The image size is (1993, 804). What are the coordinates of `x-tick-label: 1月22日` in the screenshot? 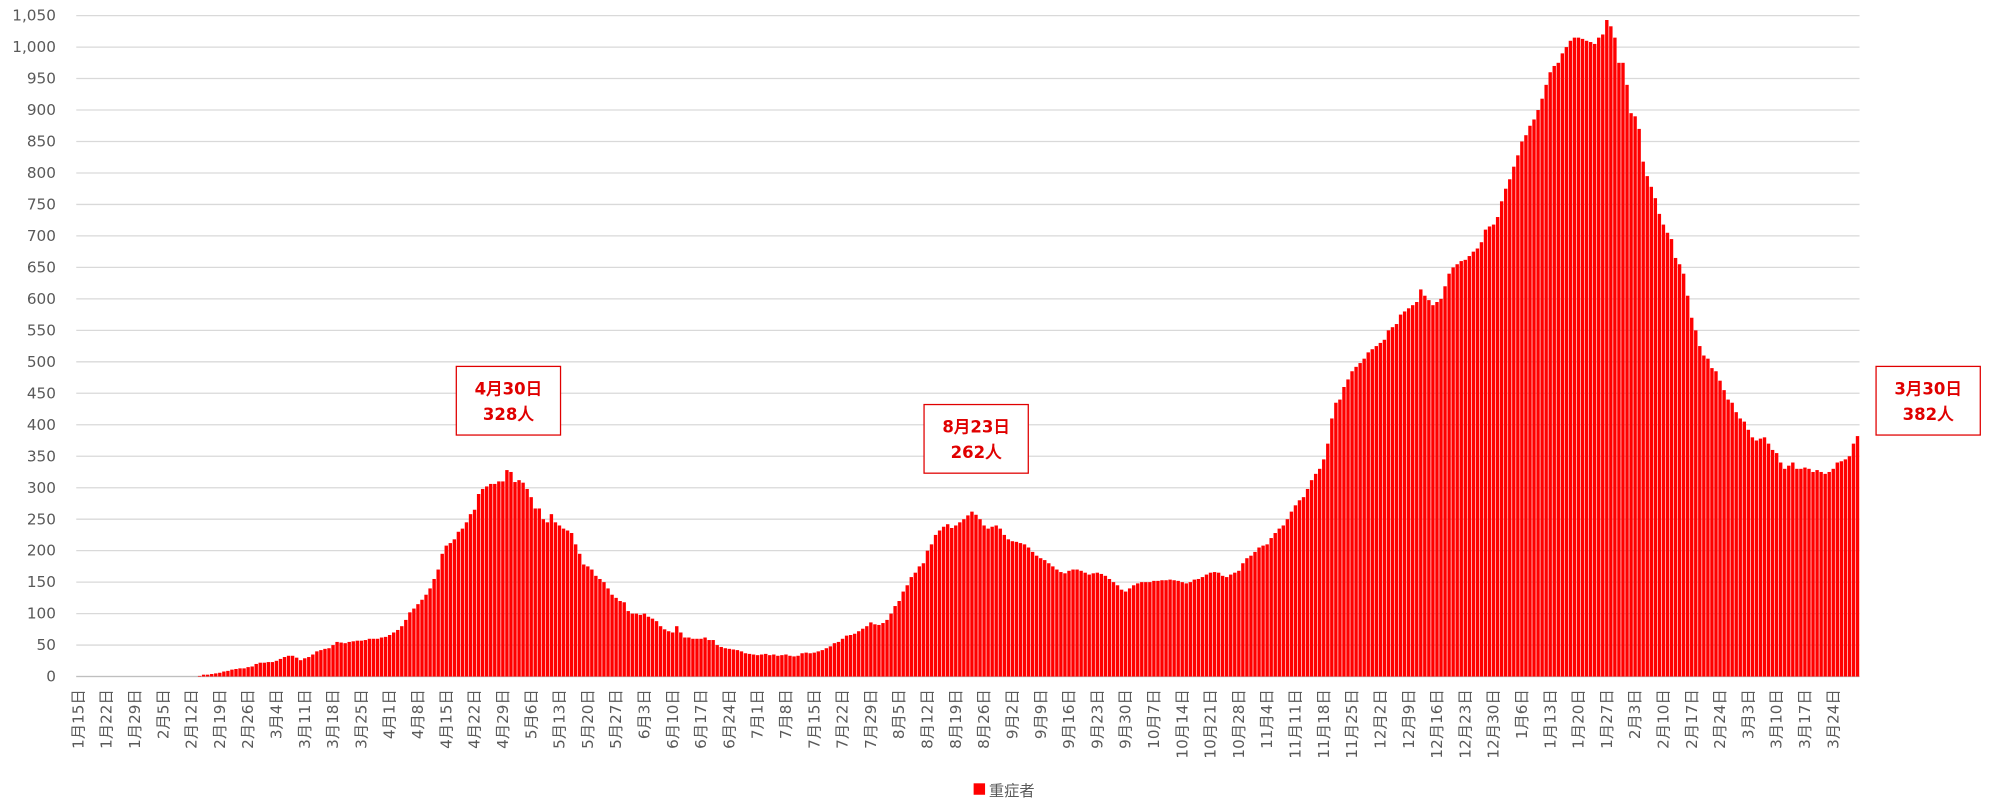 It's located at (107, 719).